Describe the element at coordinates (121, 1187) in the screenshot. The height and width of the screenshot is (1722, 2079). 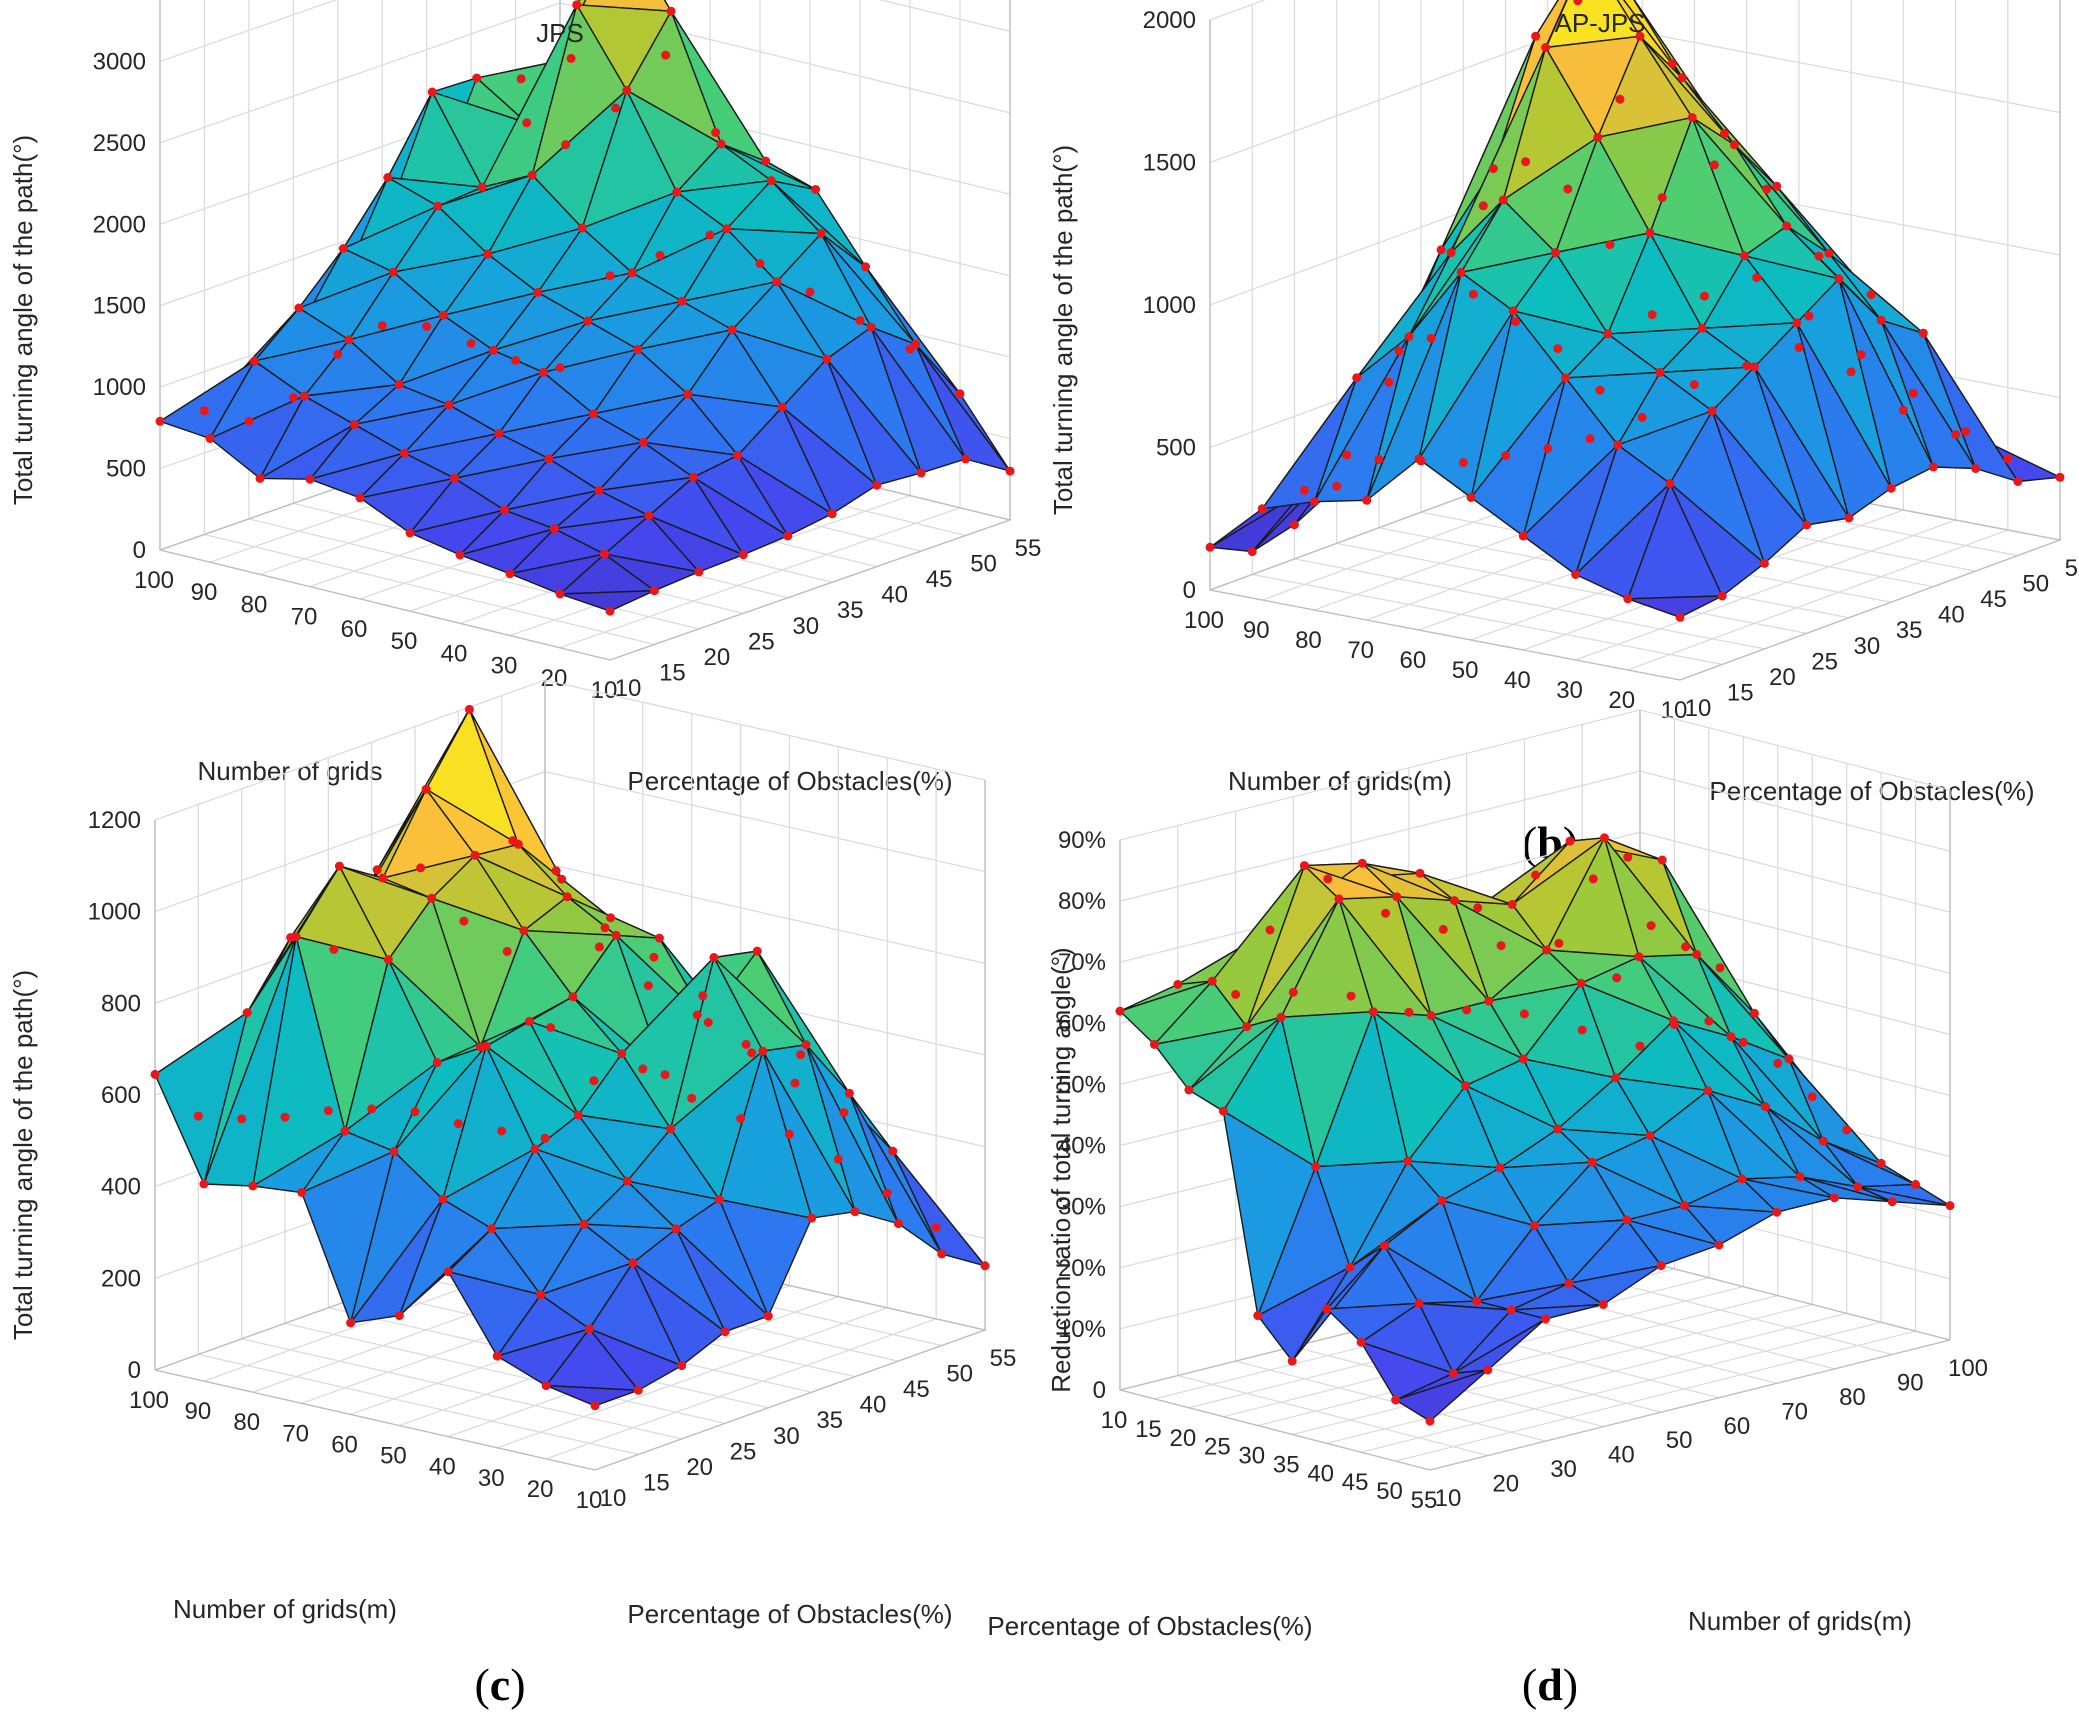
I see `z-tick-label: 400` at that location.